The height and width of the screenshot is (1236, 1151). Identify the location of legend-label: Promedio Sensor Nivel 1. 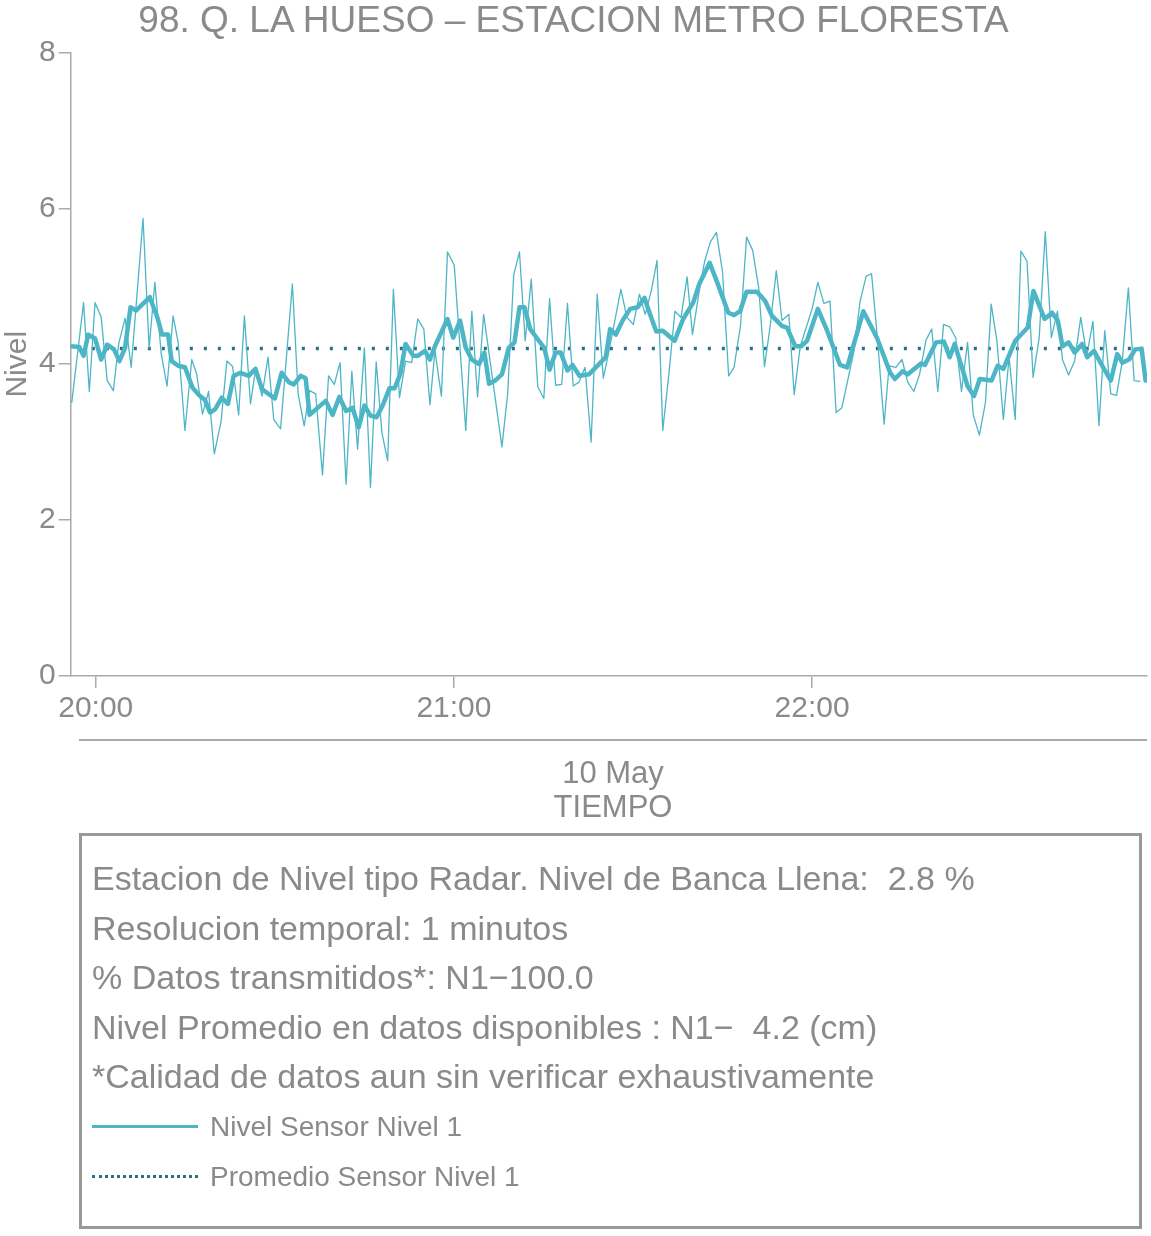
(365, 1176).